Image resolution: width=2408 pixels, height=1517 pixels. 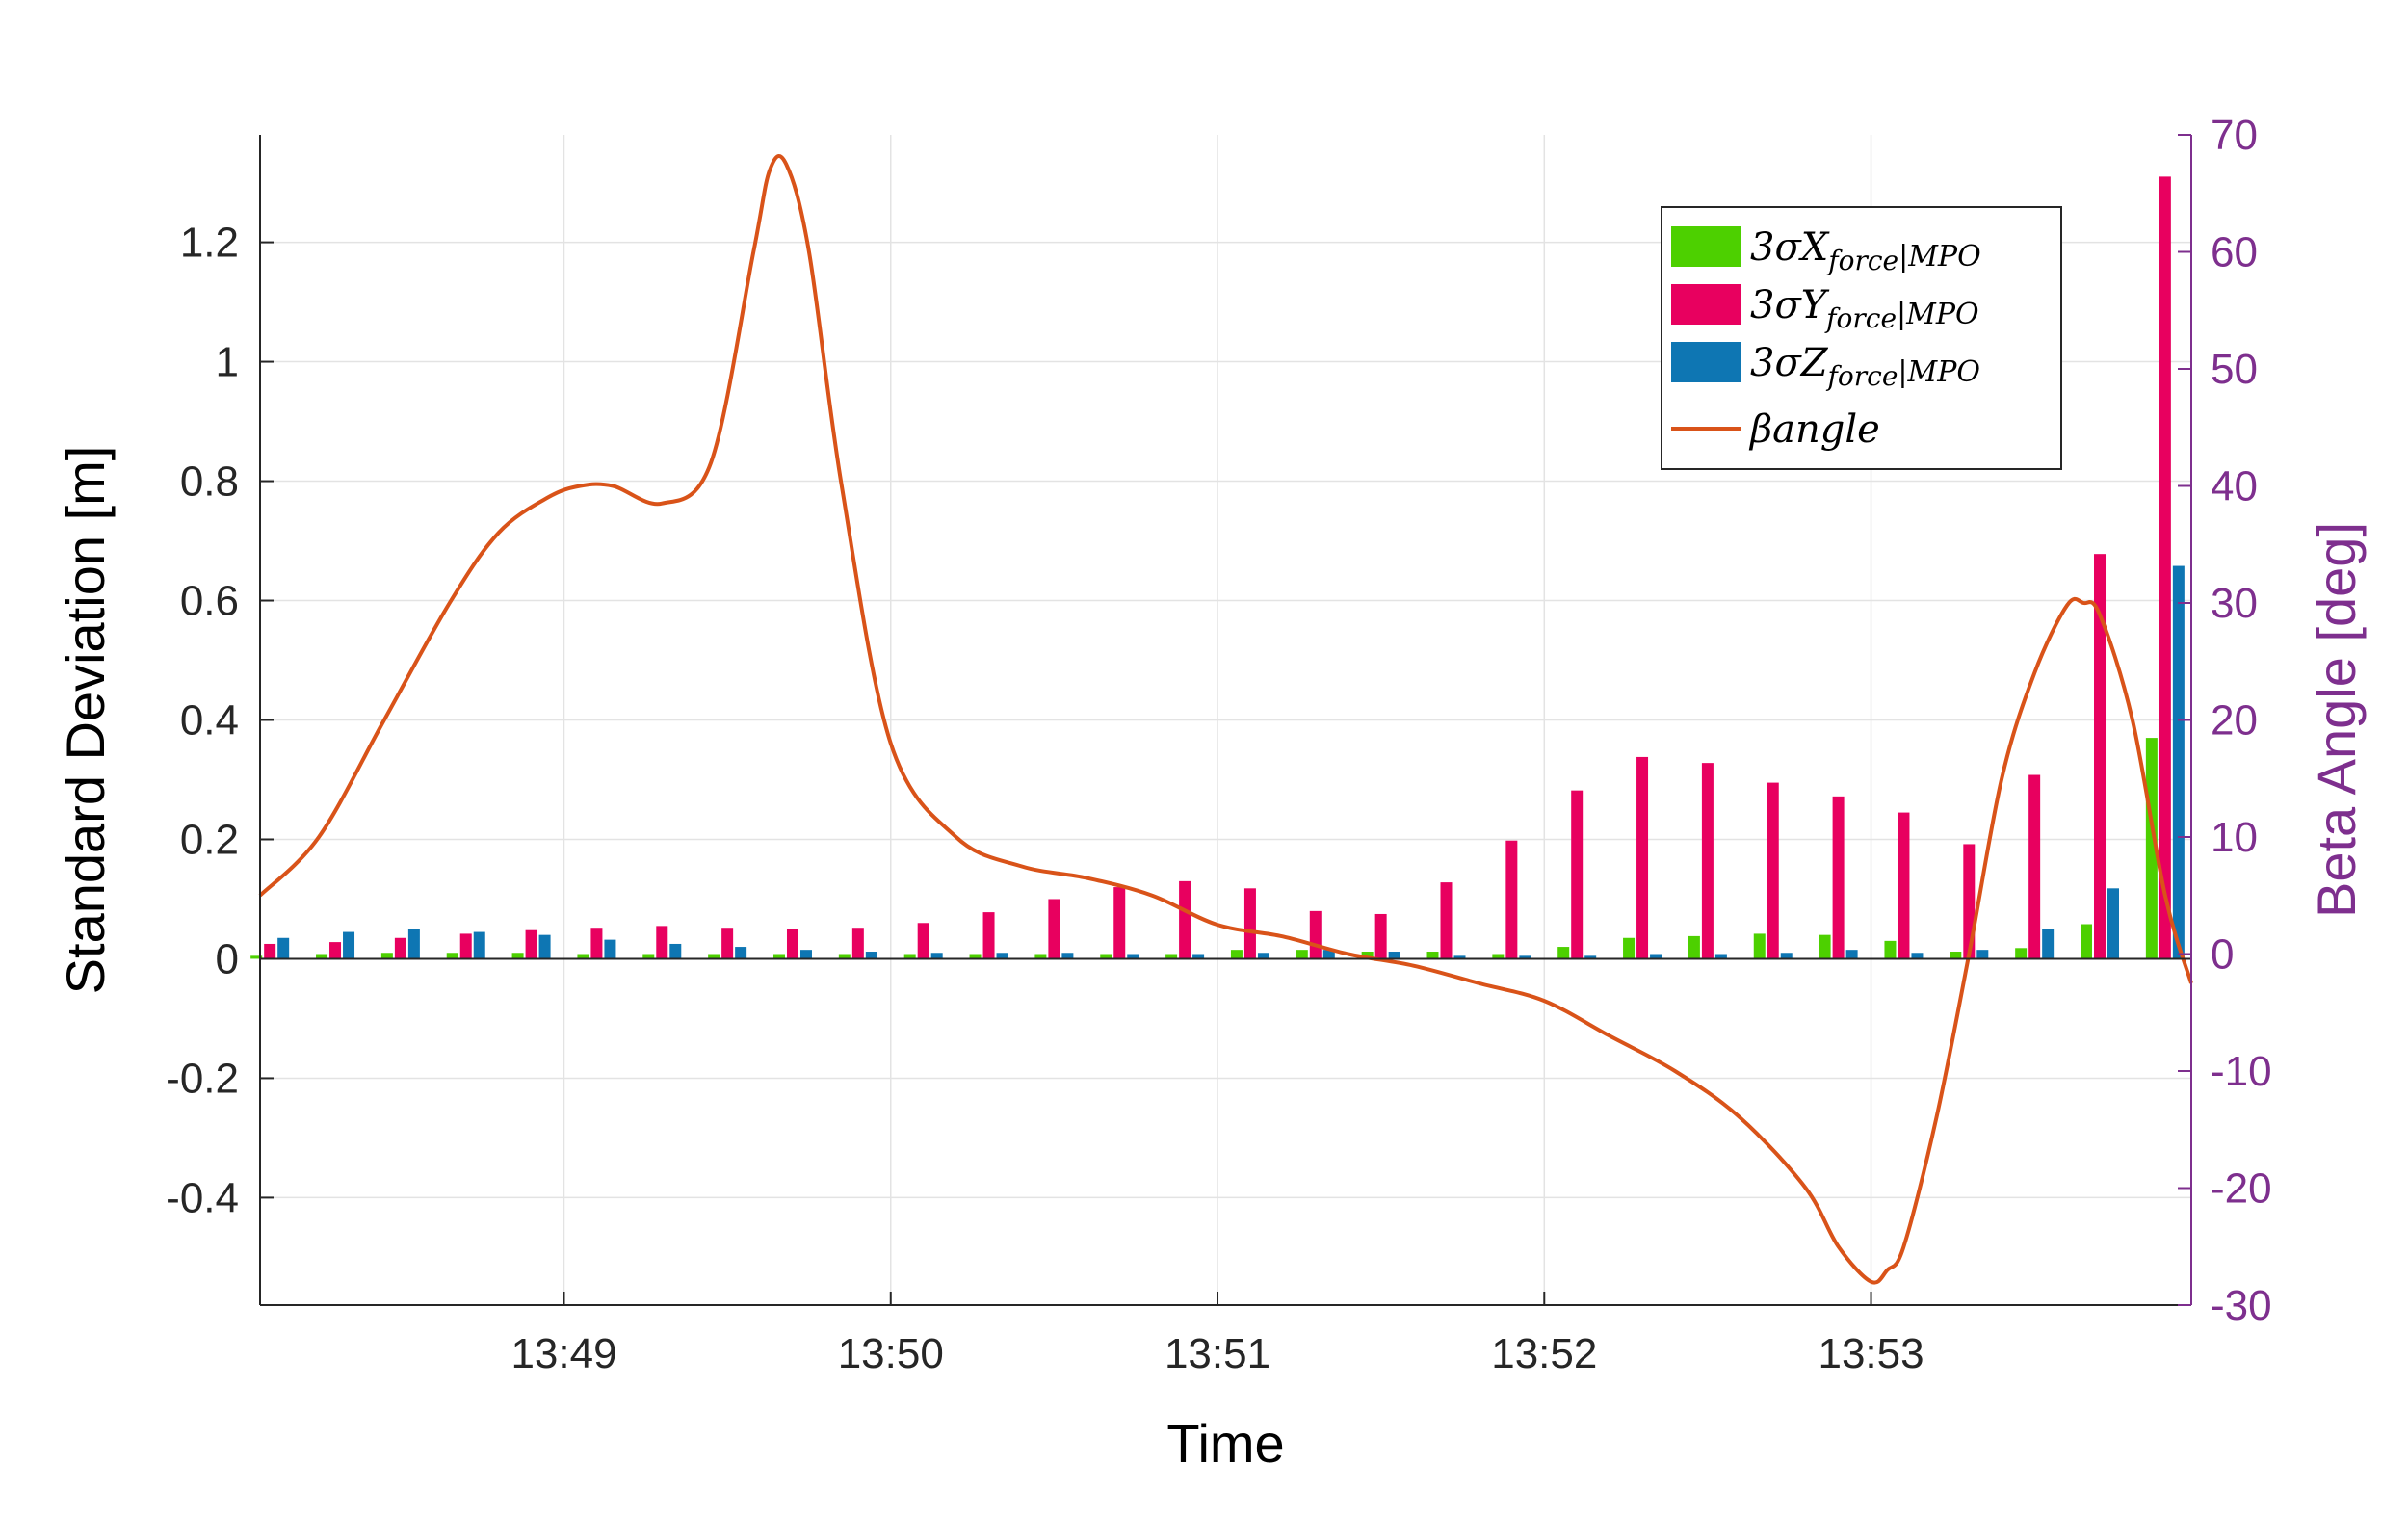 What do you see at coordinates (227, 958) in the screenshot?
I see `y-tick-label: 0` at bounding box center [227, 958].